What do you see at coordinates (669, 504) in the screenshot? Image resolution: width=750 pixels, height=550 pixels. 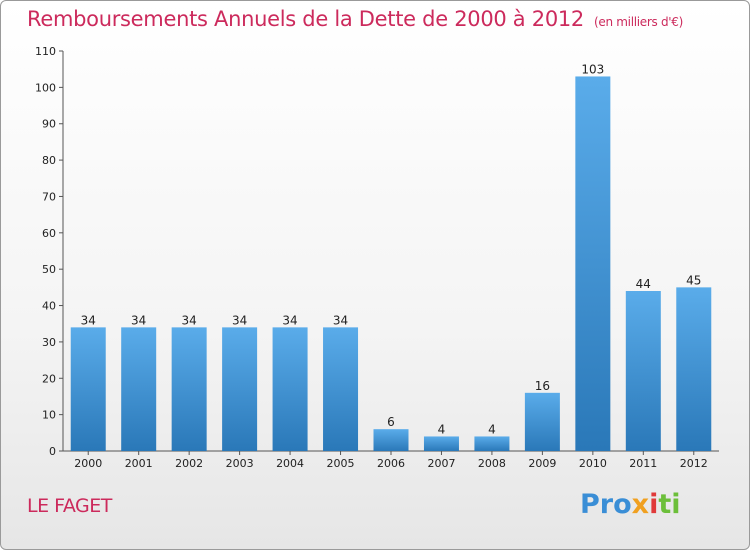 I see `logo-part-4: ti` at bounding box center [669, 504].